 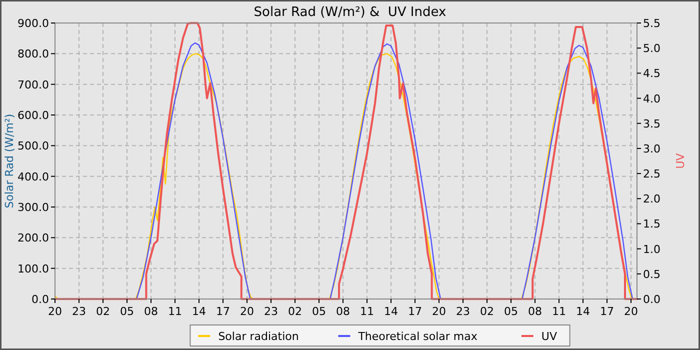 I want to click on y-tick-label: 100.0, so click(x=33, y=269).